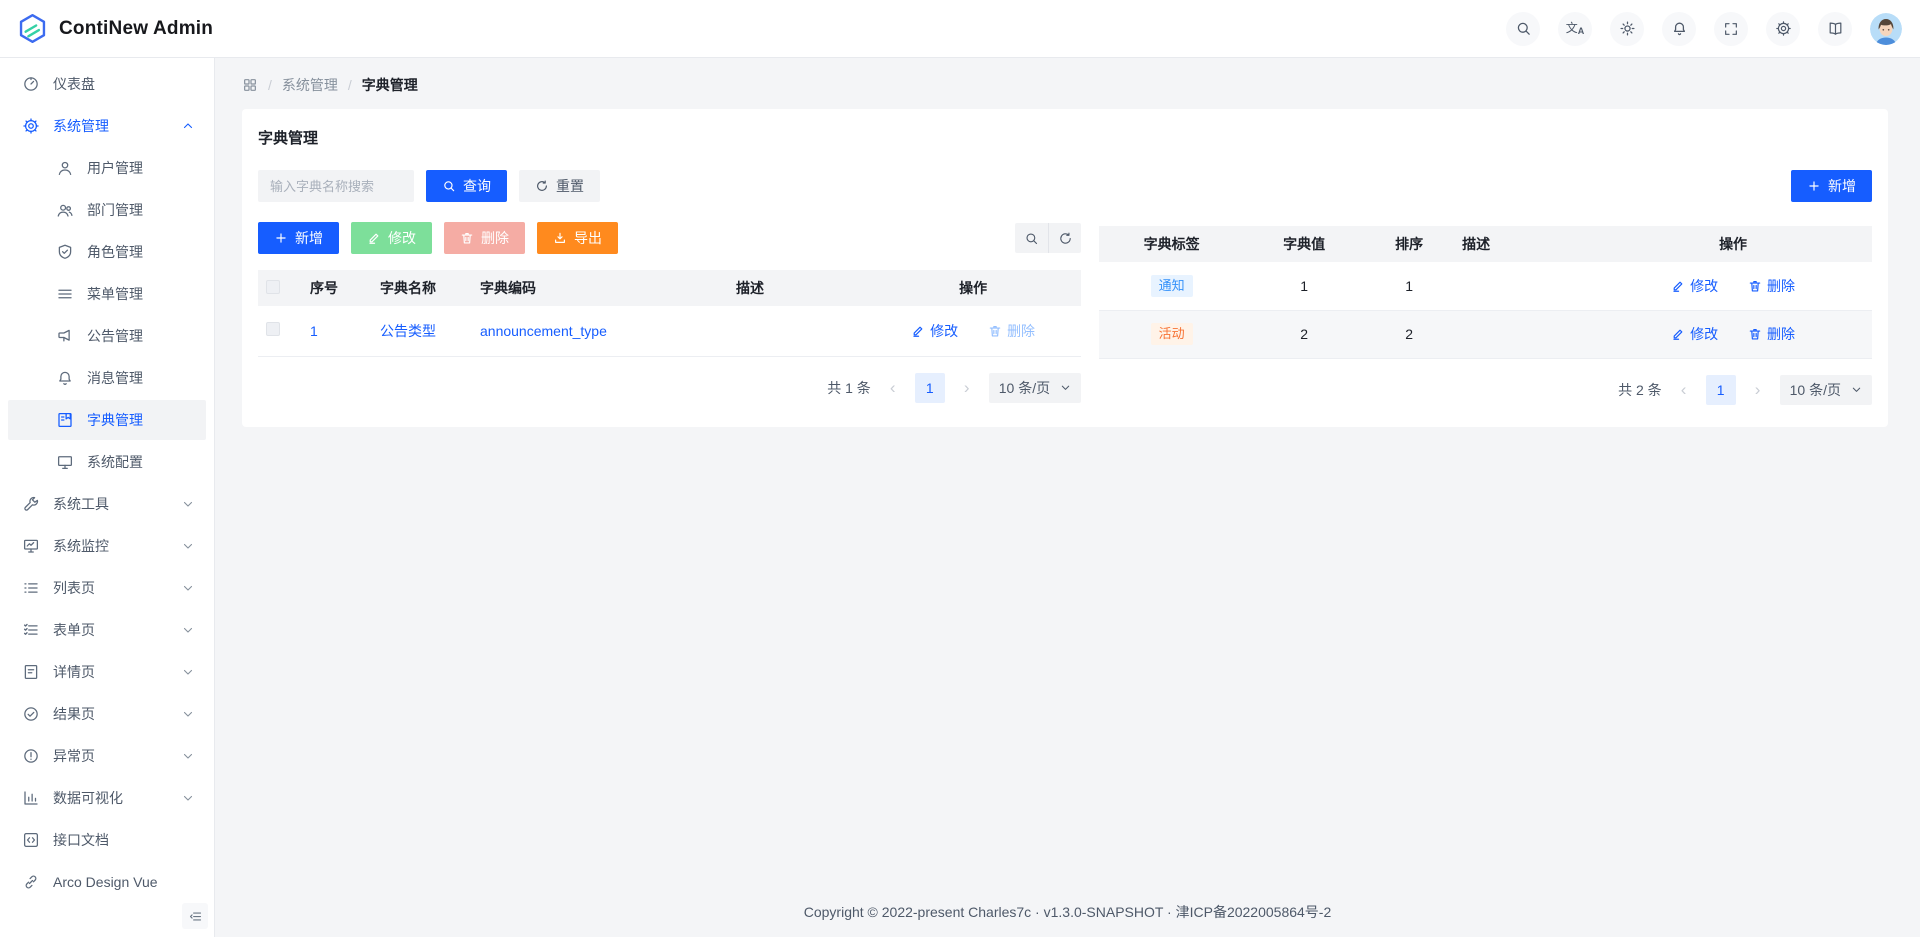 The image size is (1920, 937). What do you see at coordinates (495, 238) in the screenshot?
I see `delete-dict-button-label: 删除` at bounding box center [495, 238].